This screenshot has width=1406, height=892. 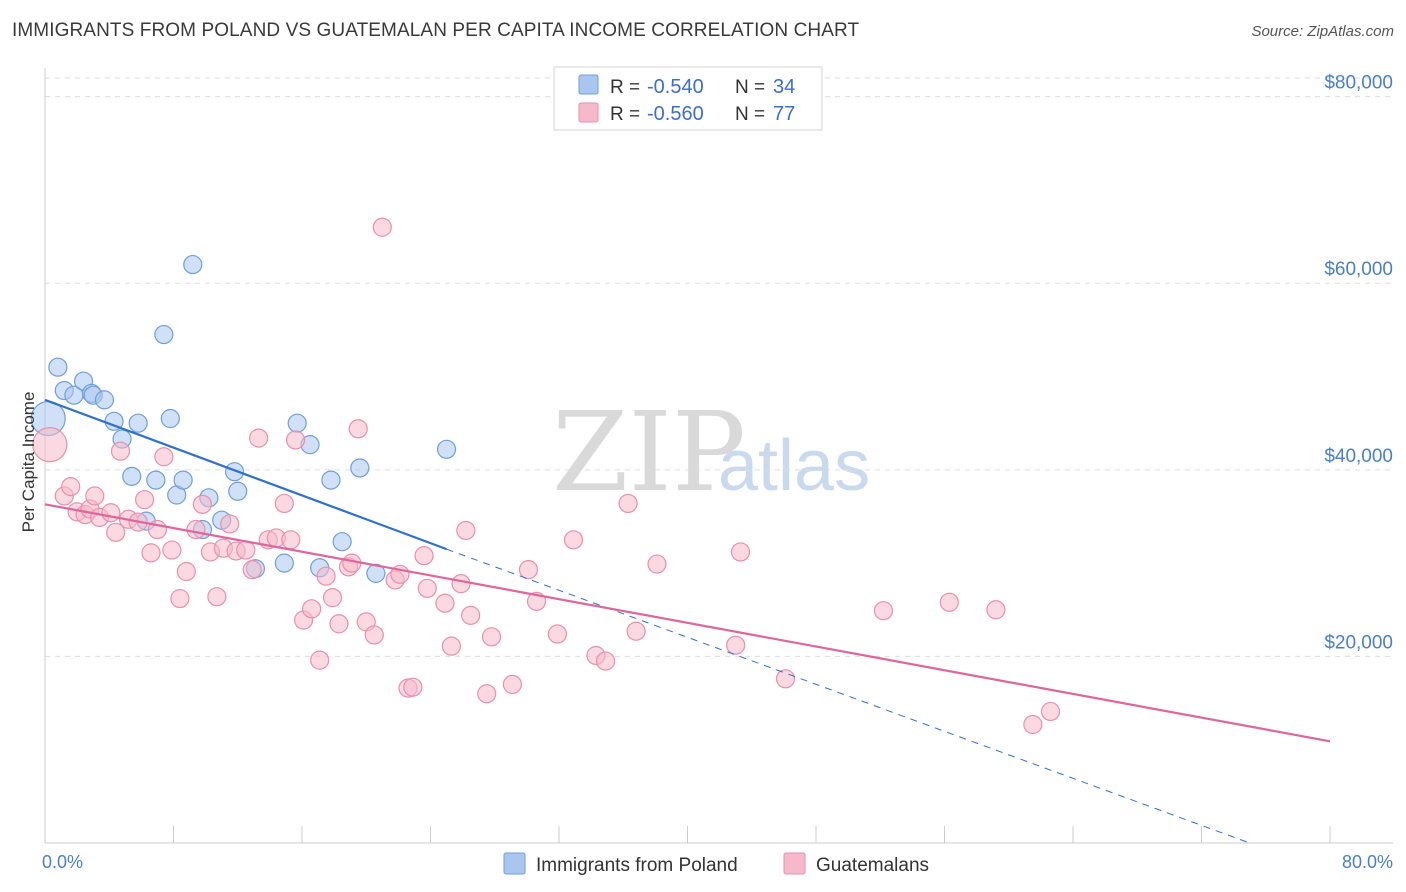 I want to click on y-axis-label: Per Capita Income, so click(x=28, y=462).